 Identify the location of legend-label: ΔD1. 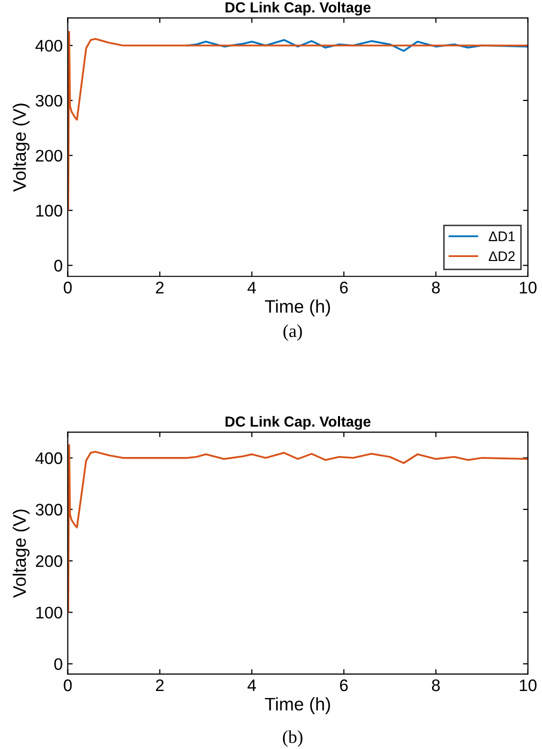
(501, 237).